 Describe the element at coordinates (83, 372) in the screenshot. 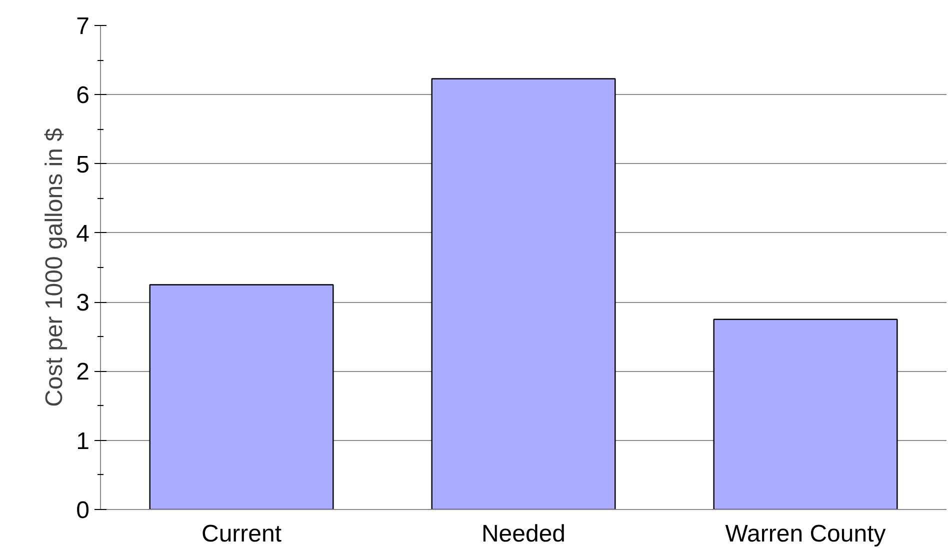

I see `y-tick-label: 2` at that location.